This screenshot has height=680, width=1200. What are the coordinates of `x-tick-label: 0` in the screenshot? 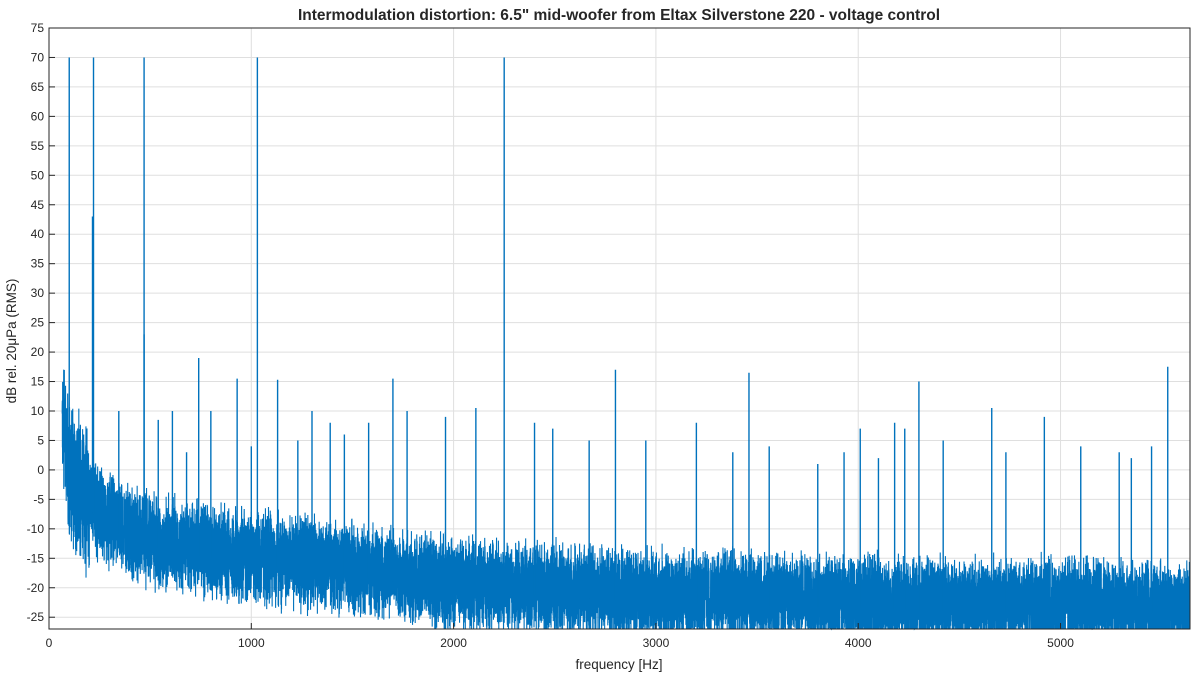 It's located at (49, 643).